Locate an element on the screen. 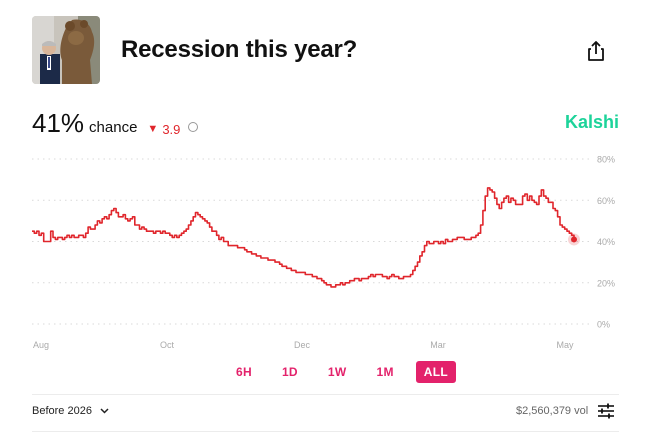  market-title: Recession this year? is located at coordinates (239, 49).